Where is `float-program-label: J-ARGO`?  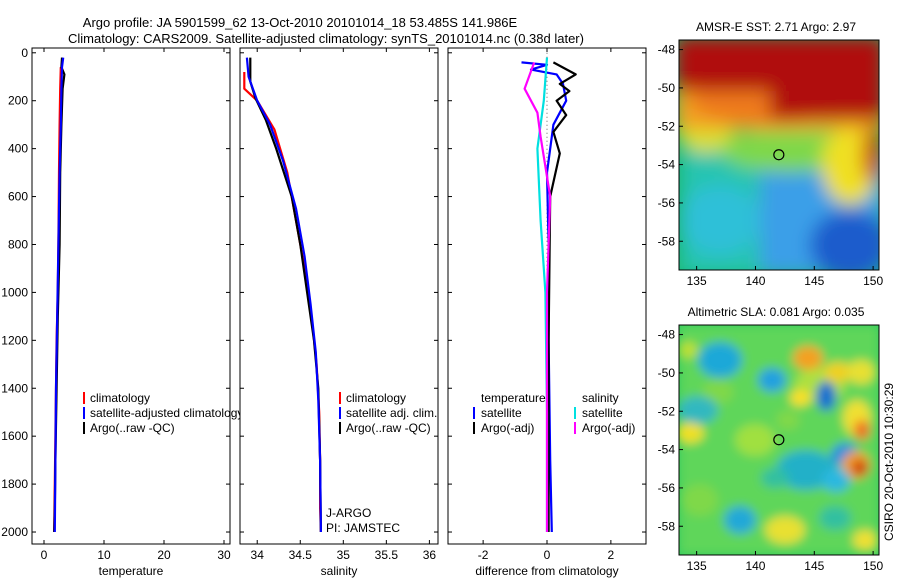
float-program-label: J-ARGO is located at coordinates (348, 513).